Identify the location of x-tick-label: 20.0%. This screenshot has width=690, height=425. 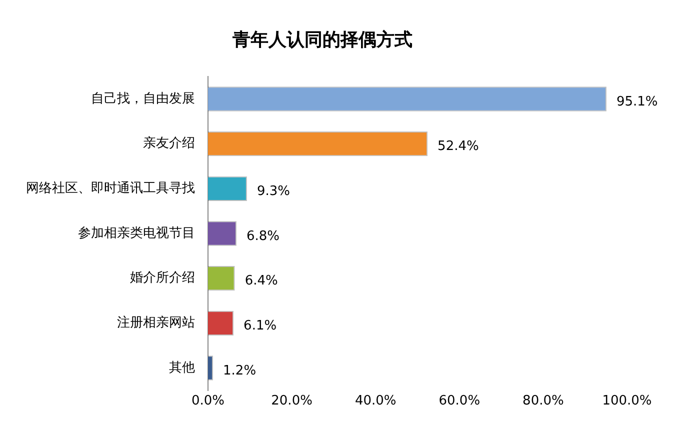
(291, 401).